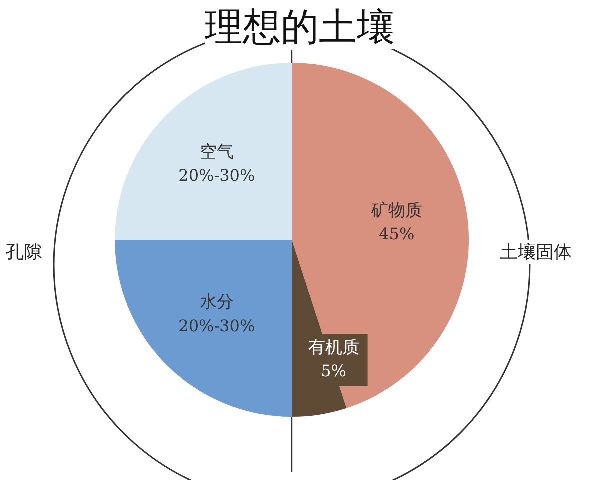 The height and width of the screenshot is (480, 600). I want to click on slice-label: 水分, so click(217, 302).